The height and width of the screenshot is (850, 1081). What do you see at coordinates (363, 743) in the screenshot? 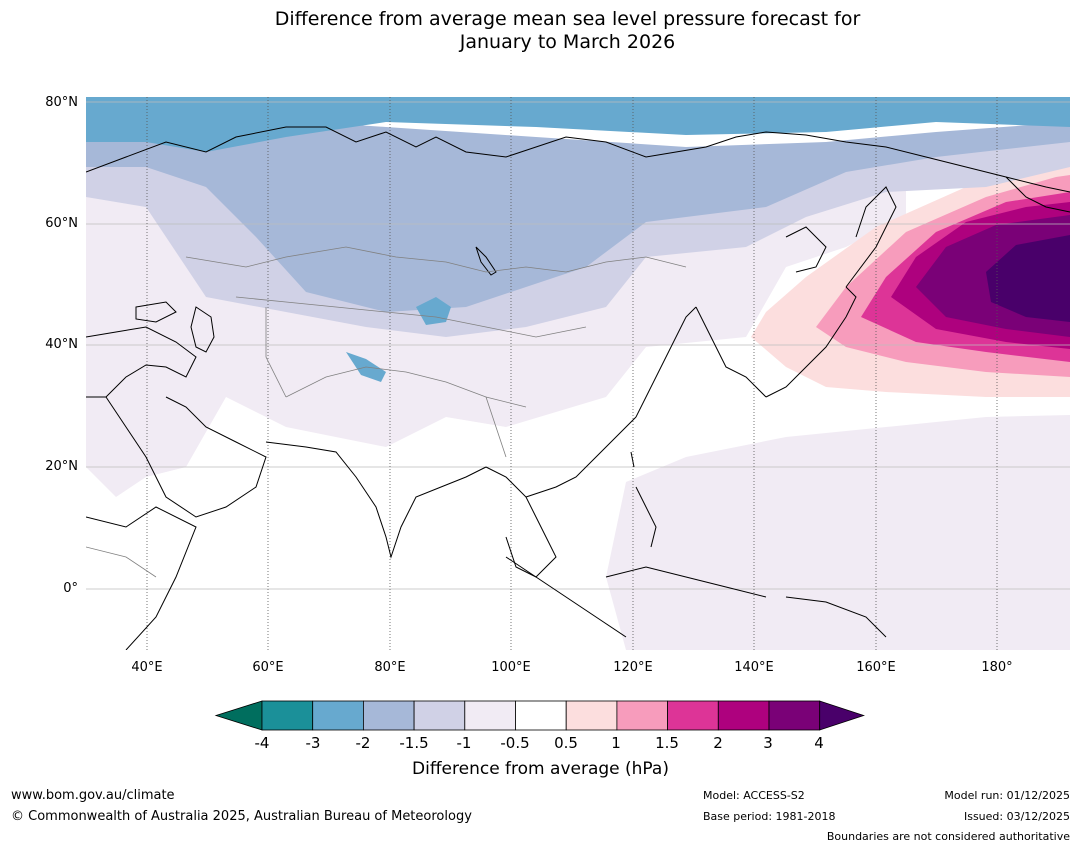
I see `colorbar-tick: -2` at bounding box center [363, 743].